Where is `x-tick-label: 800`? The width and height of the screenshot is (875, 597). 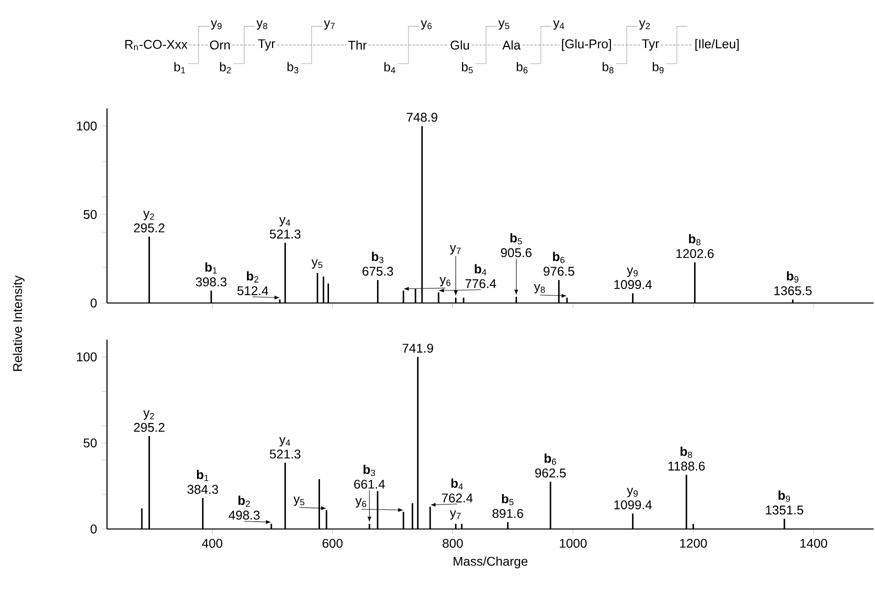
x-tick-label: 800 is located at coordinates (452, 543).